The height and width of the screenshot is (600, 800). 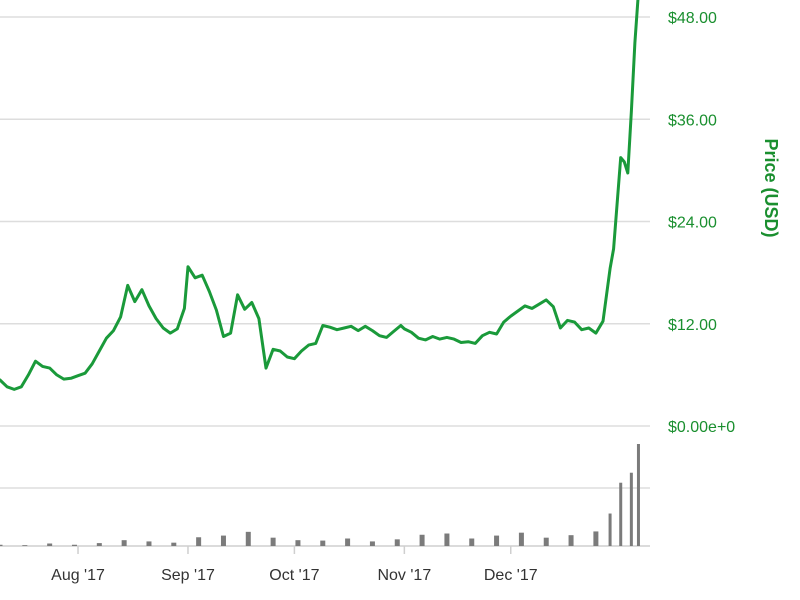 I want to click on x-tick-label: Nov '17, so click(x=404, y=575).